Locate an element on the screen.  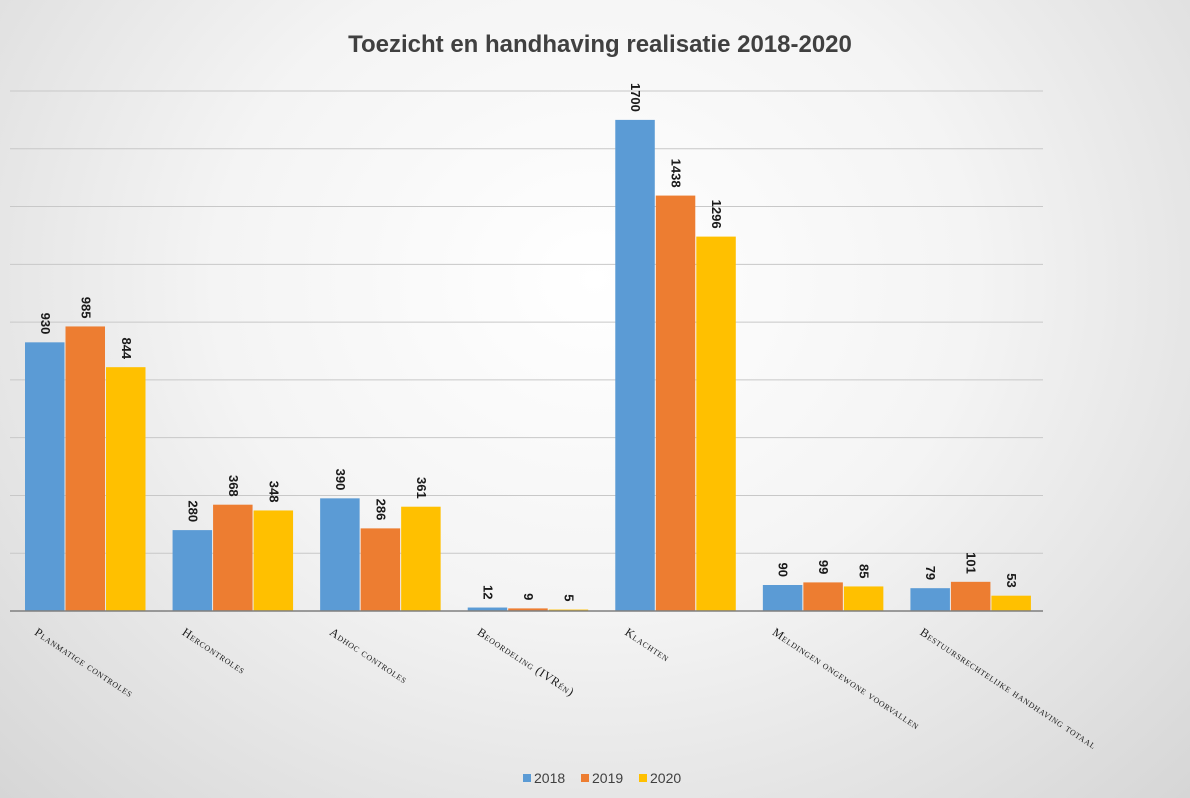
bar-1-2018 is located at coordinates (45, 476).